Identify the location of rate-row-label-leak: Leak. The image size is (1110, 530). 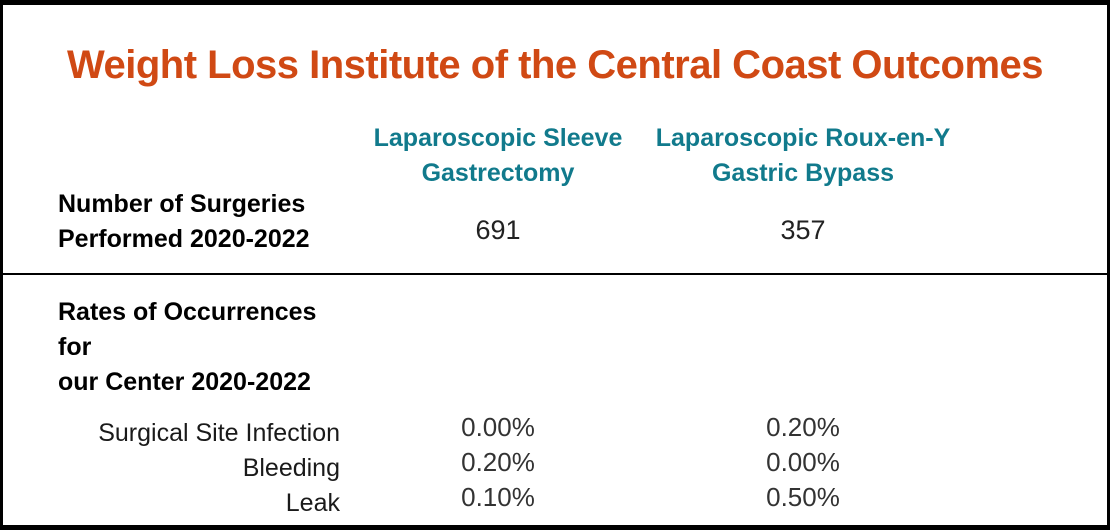
(312, 503).